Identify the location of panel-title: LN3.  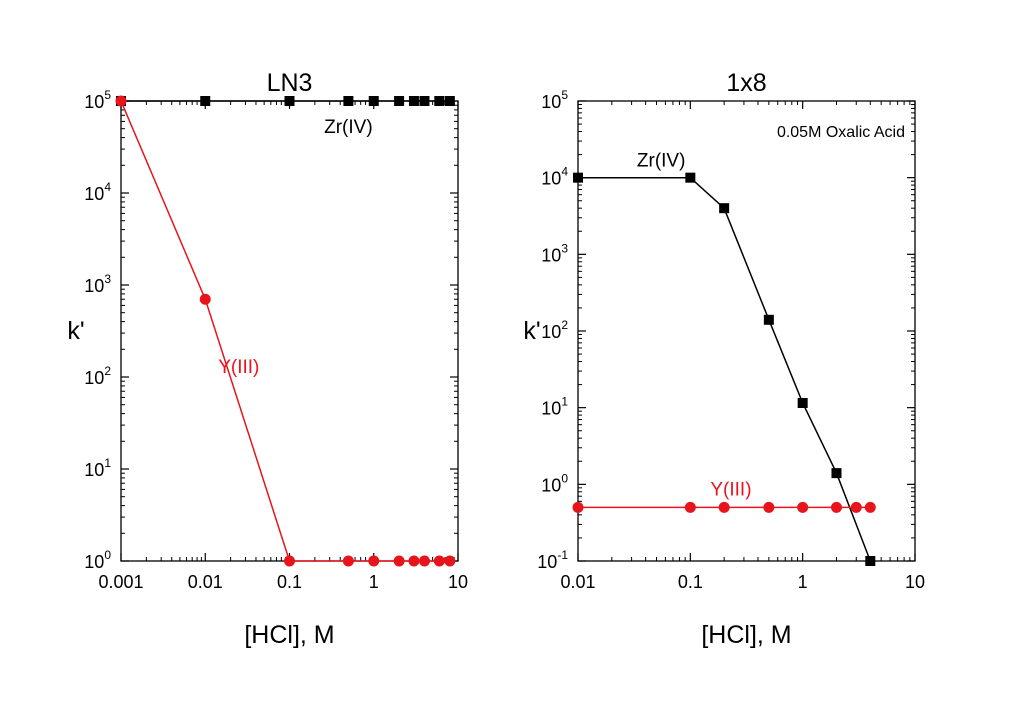
(290, 83).